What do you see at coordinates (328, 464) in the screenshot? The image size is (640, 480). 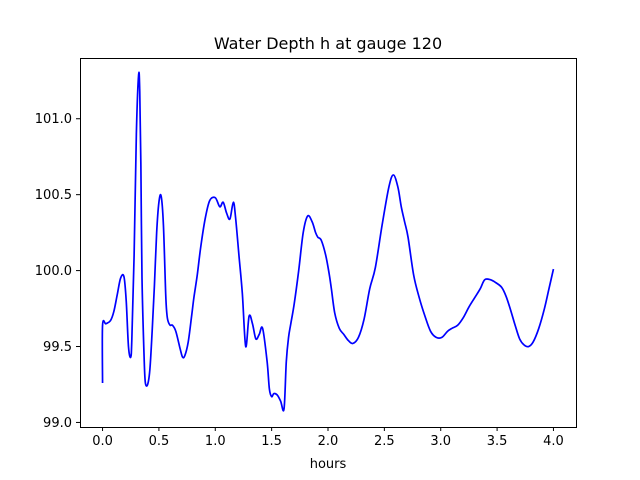 I see `x-axis-label: hours` at bounding box center [328, 464].